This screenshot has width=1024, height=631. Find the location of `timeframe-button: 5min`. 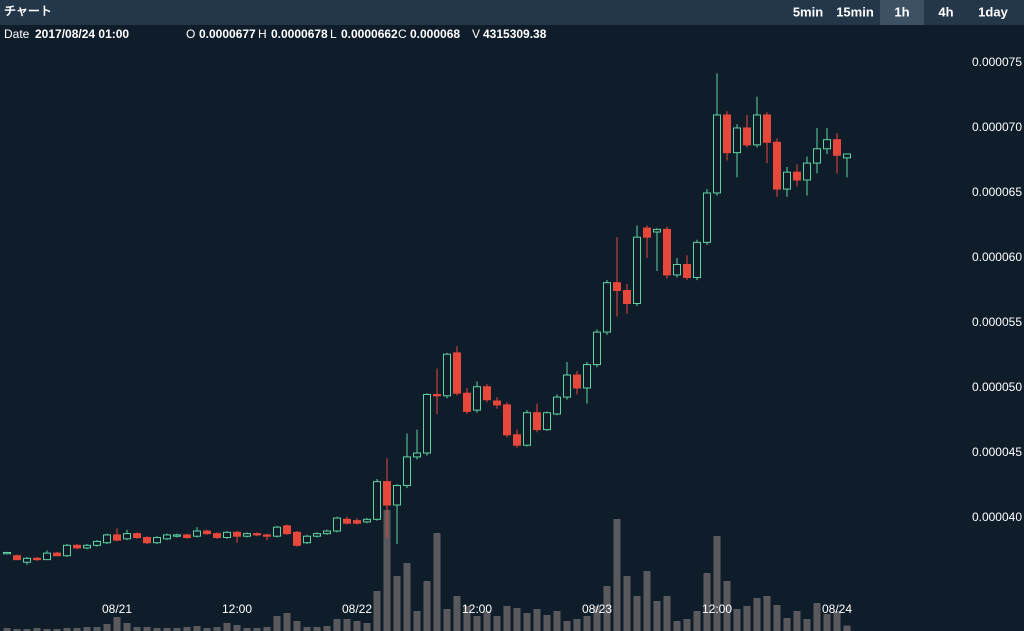

timeframe-button: 5min is located at coordinates (808, 11).